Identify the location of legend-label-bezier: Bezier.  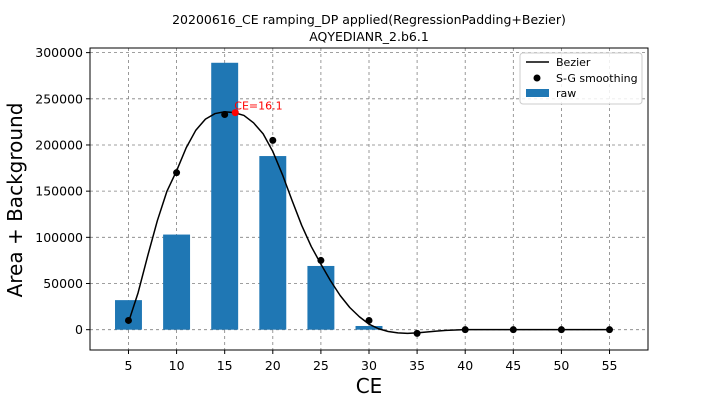
(573, 62).